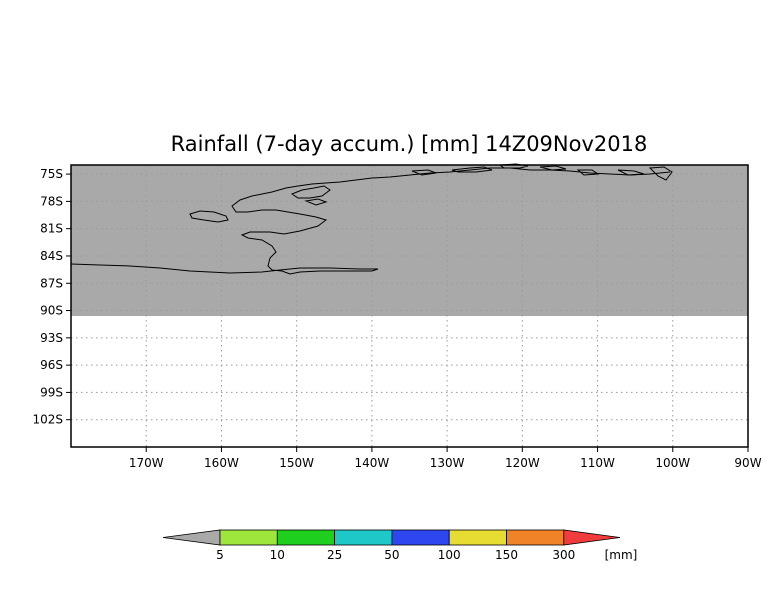  I want to click on latitude-axis: 75S 78S 81S 84S 87S 90S 93S 96S 99S 102S, so click(51, 297).